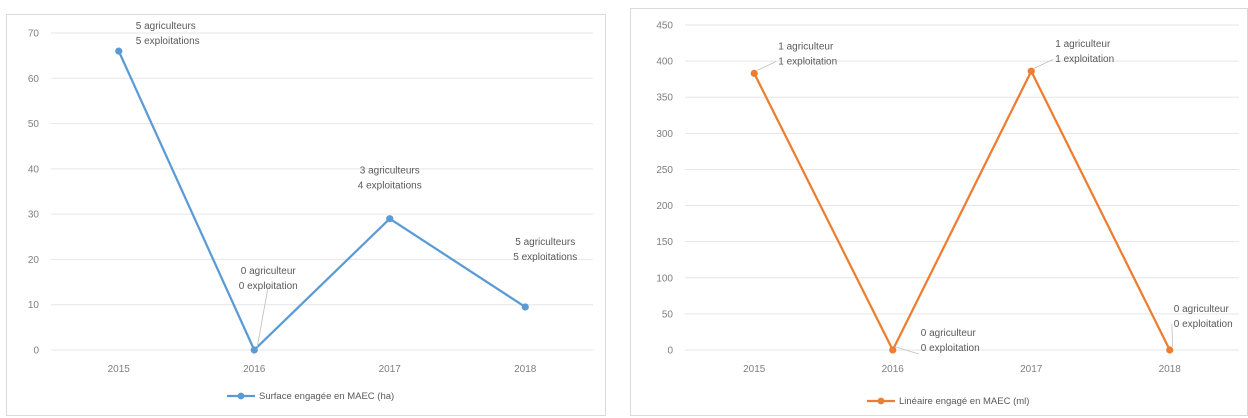 The width and height of the screenshot is (1248, 418). What do you see at coordinates (664, 206) in the screenshot?
I see `y-tick-label: 200` at bounding box center [664, 206].